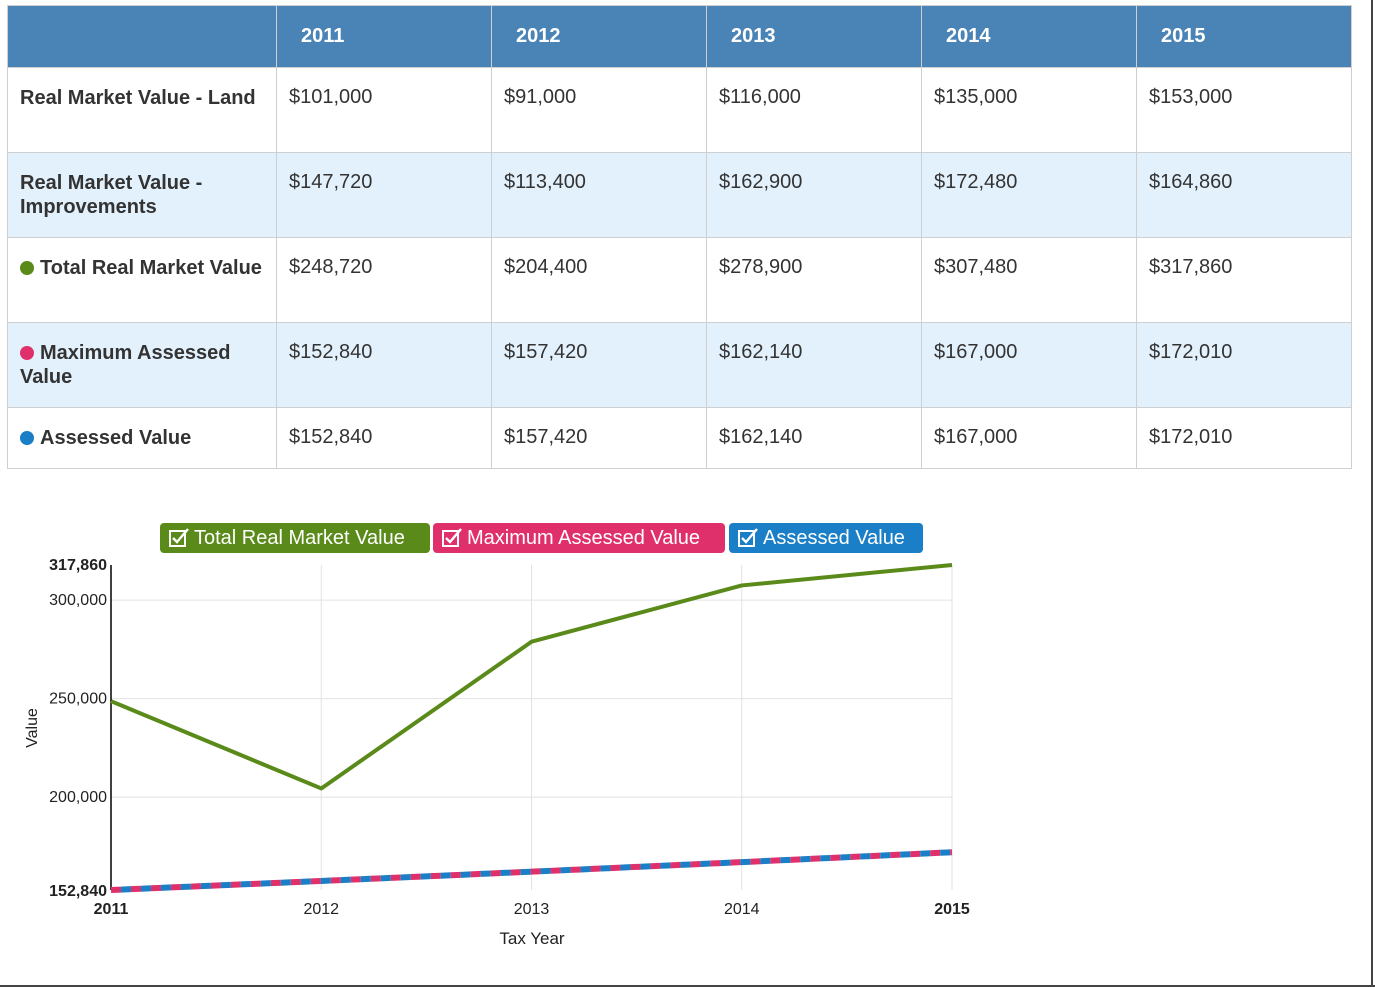 Image resolution: width=1375 pixels, height=987 pixels. I want to click on row-label: Maximum Assessed Value, so click(142, 365).